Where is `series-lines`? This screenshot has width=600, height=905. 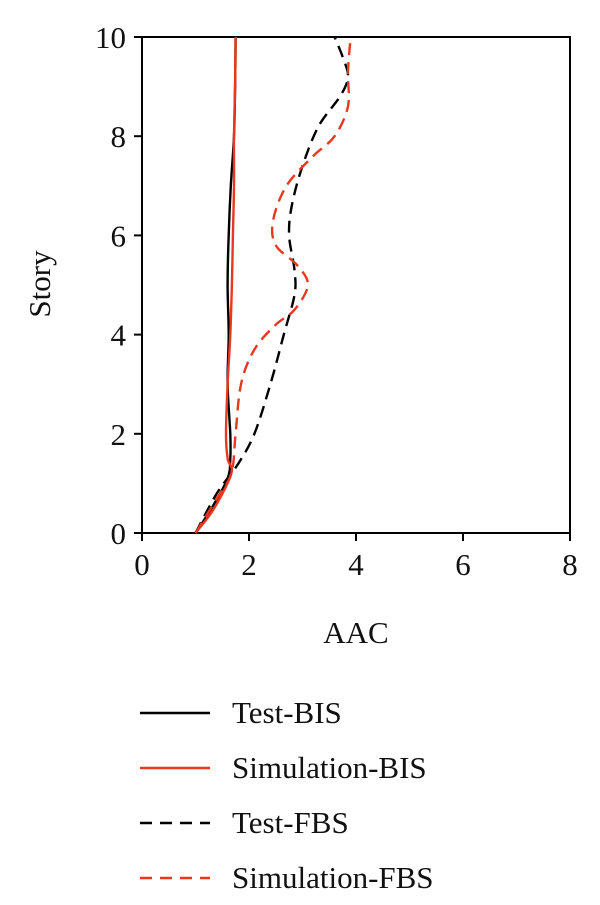 series-lines is located at coordinates (273, 285).